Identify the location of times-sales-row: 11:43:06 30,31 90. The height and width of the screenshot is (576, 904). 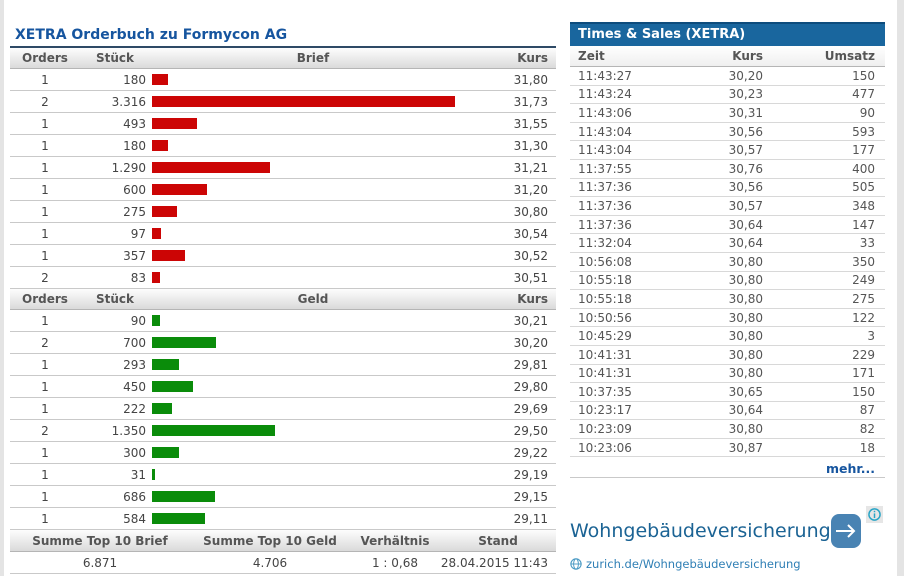
(727, 113).